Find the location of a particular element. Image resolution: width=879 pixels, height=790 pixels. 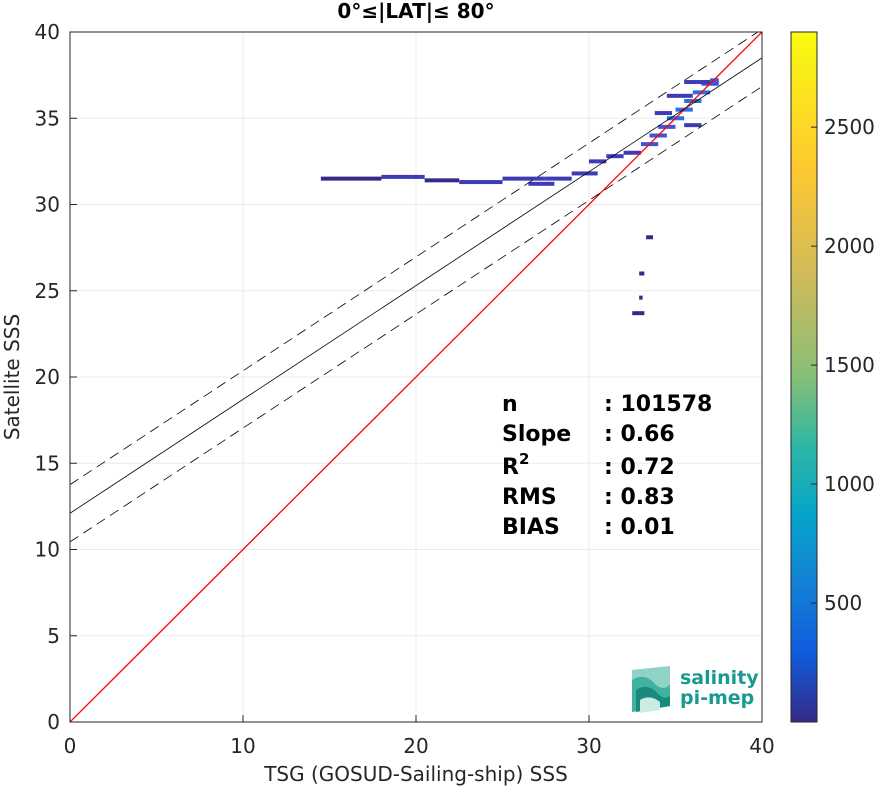

x-tick-label: 0 is located at coordinates (70, 746).